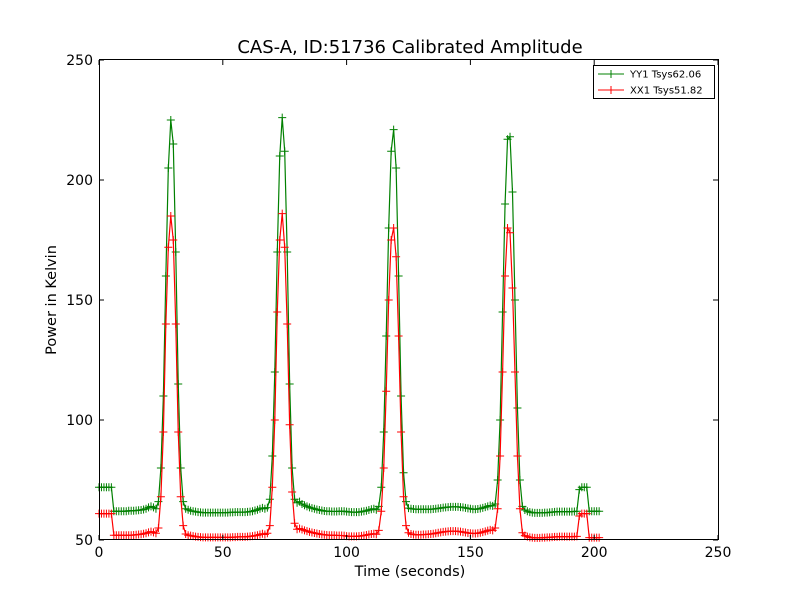  I want to click on y-tick-label: 200, so click(79, 181).